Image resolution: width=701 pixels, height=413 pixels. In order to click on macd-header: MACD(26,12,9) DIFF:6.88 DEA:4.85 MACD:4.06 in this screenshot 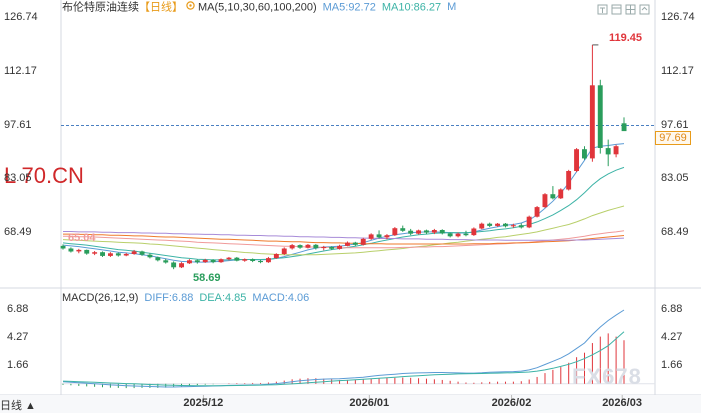, I will do `click(185, 298)`.